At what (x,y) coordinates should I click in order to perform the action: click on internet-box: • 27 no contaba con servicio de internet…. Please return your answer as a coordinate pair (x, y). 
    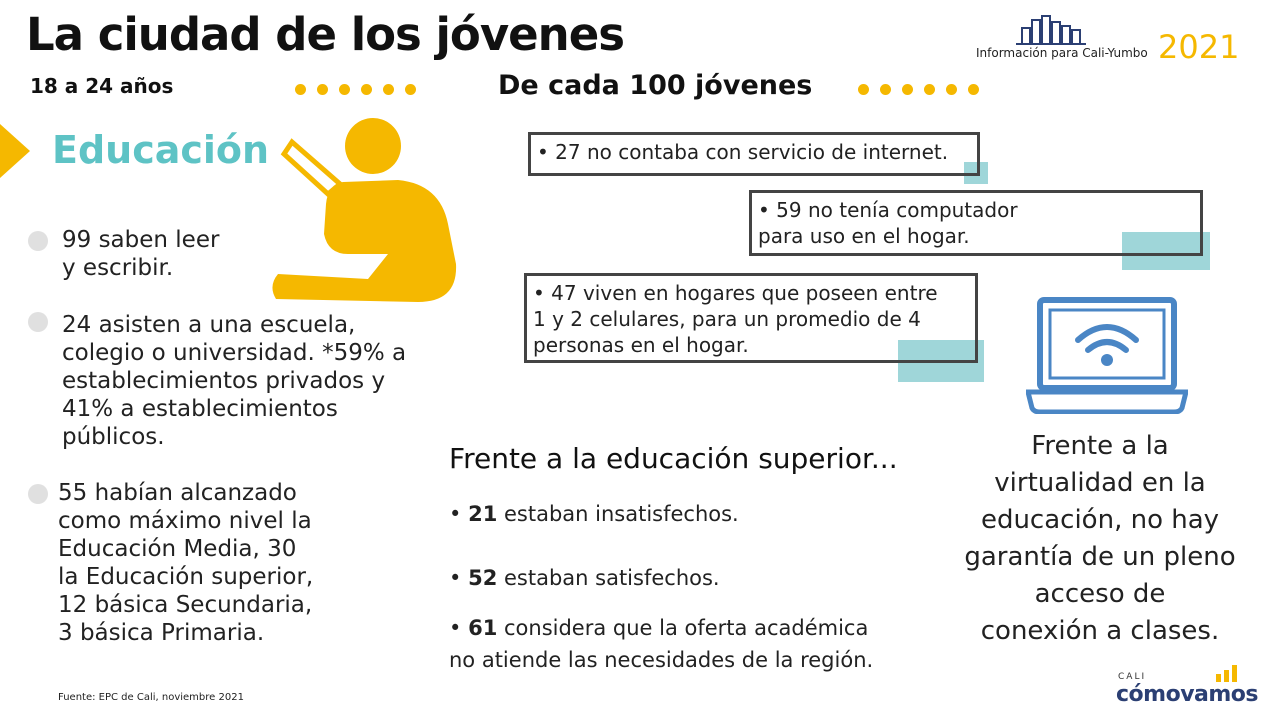
    Looking at the image, I should click on (754, 154).